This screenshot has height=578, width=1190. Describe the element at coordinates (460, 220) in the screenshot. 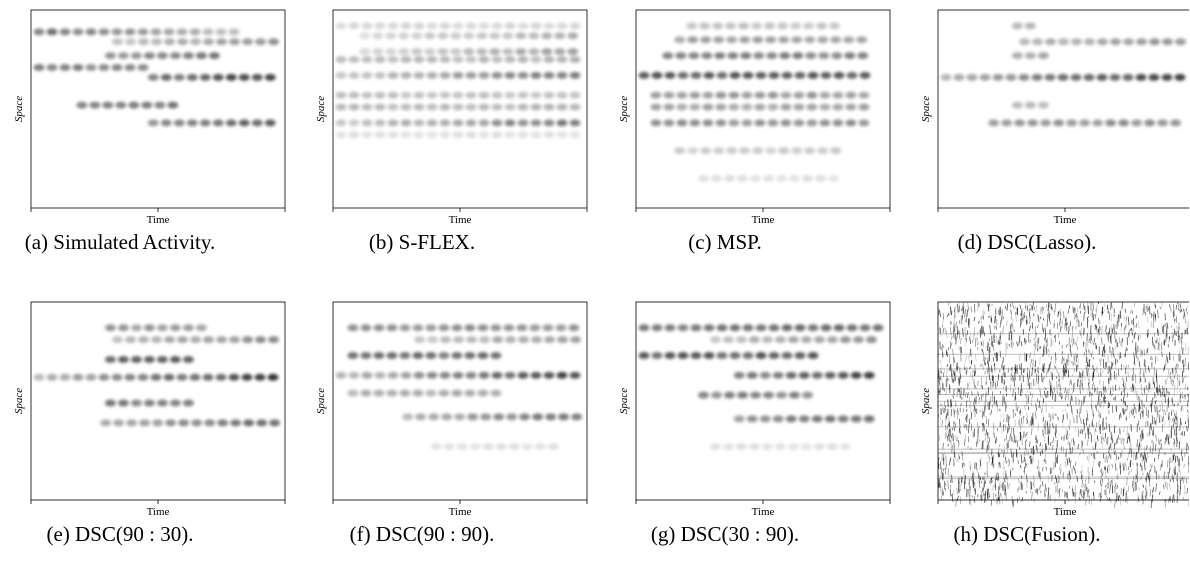

I see `x-axis-label: Time` at that location.